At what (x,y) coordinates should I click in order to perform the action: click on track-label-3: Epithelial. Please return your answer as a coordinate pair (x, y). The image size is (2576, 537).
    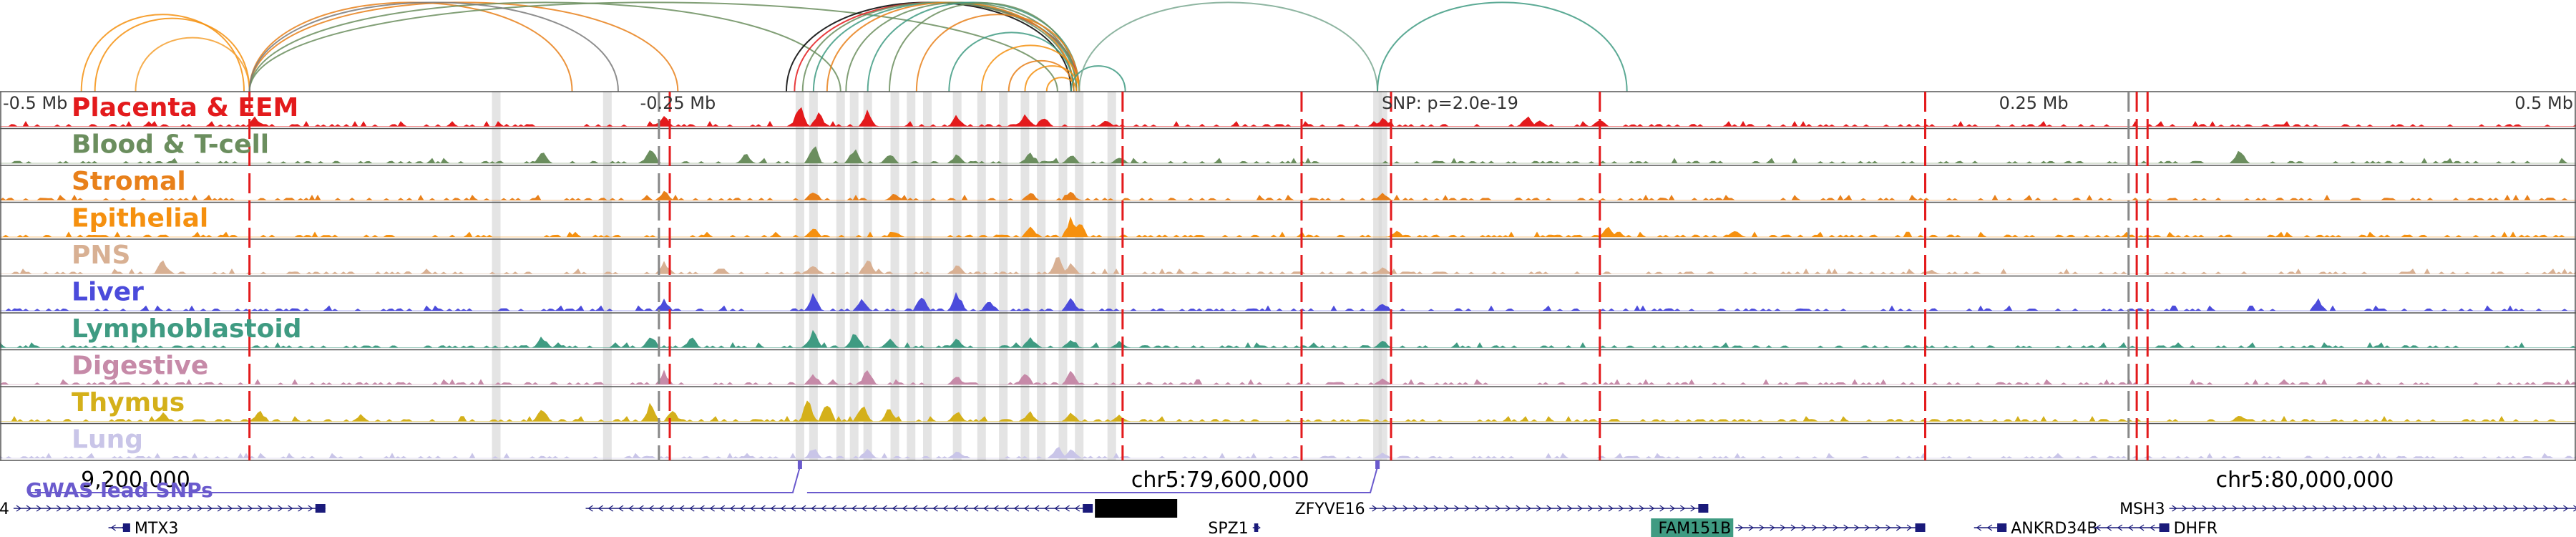
    Looking at the image, I should click on (140, 218).